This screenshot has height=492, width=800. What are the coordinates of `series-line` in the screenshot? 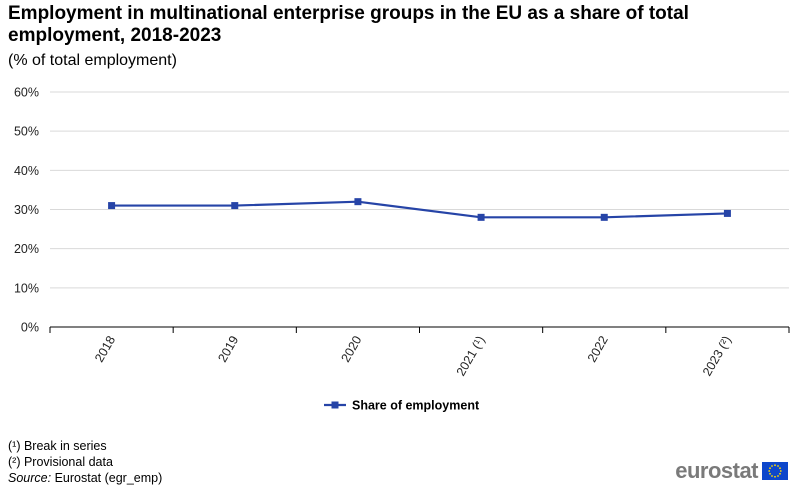 It's located at (419, 209).